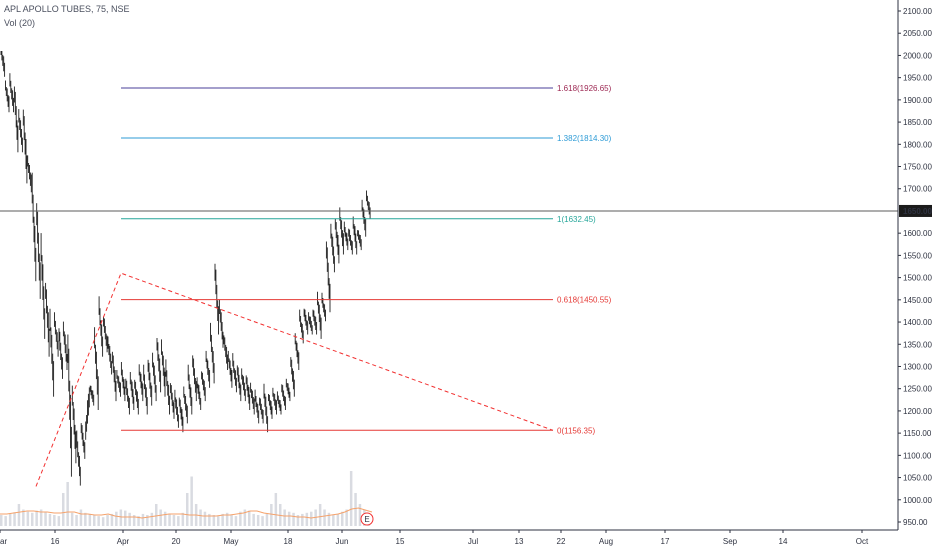 The image size is (932, 550). Describe the element at coordinates (3, 541) in the screenshot. I see `time-tick-label: ar` at that location.